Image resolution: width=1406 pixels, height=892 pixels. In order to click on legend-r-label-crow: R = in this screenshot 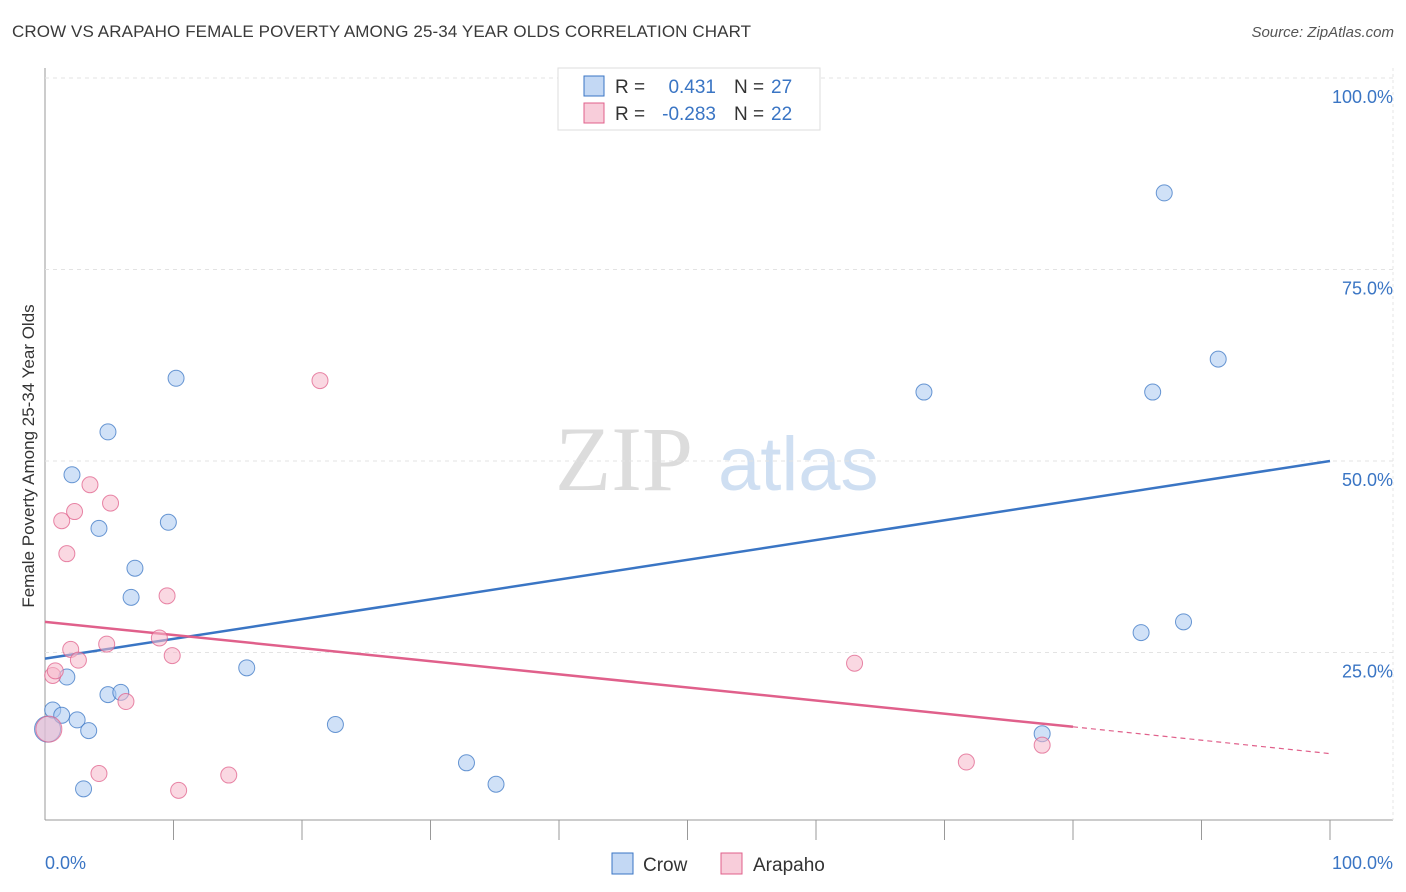, I will do `click(630, 87)`.